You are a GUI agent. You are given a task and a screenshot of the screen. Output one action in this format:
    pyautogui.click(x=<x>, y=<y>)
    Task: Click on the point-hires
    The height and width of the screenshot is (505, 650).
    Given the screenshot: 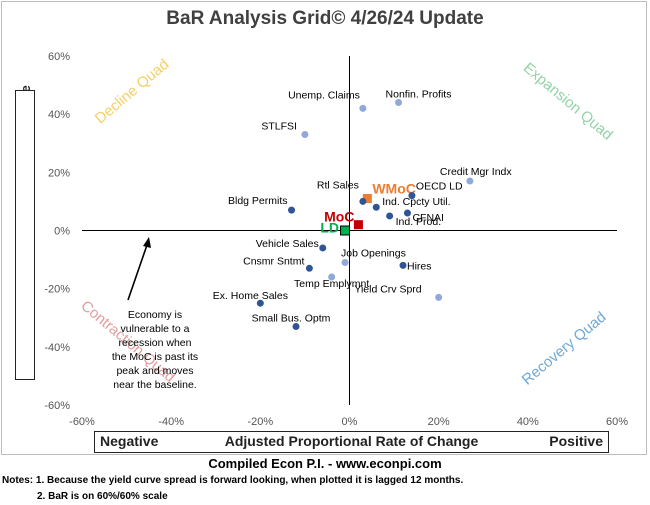 What is the action you would take?
    pyautogui.click(x=403, y=265)
    